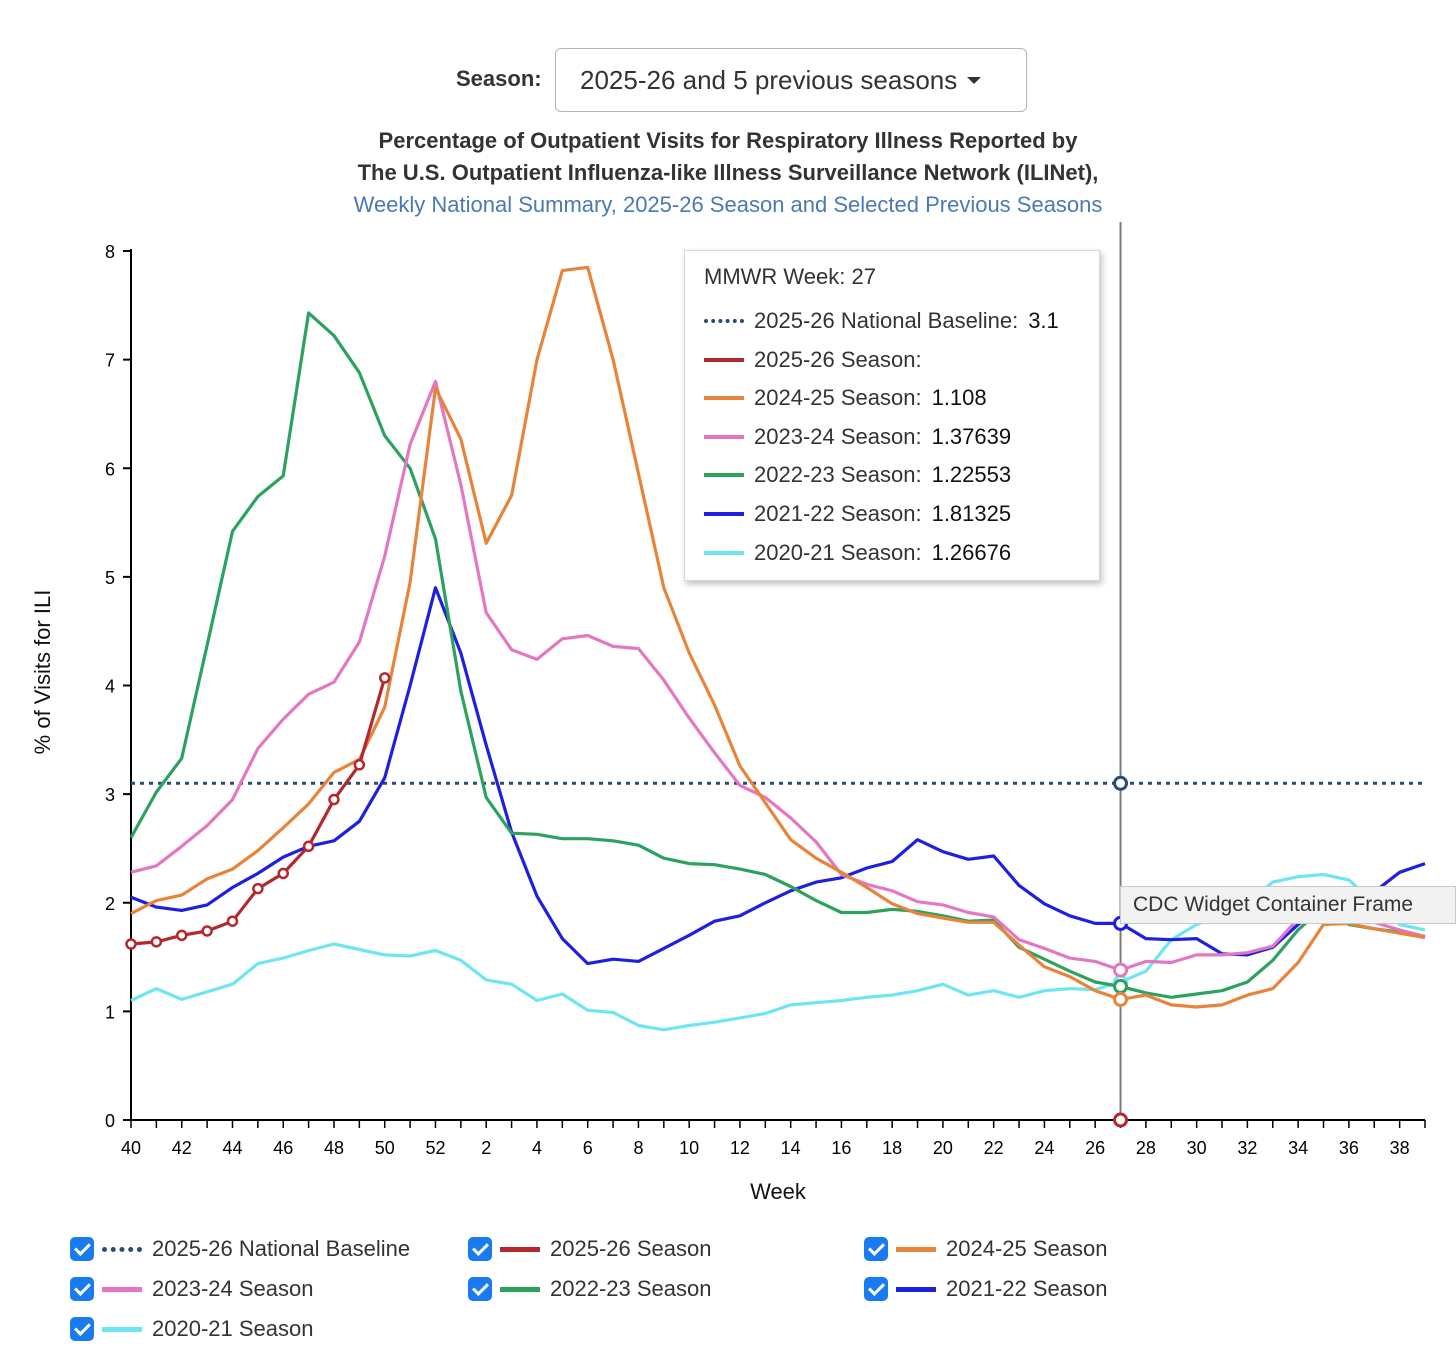  Describe the element at coordinates (689, 1148) in the screenshot. I see `x-tick-label: 10` at that location.